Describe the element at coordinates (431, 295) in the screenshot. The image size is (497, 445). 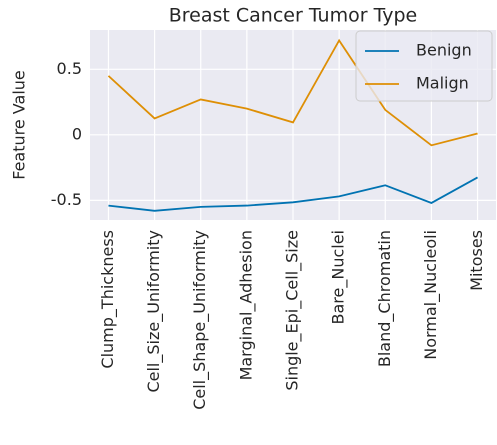
I see `x-tick-label: Normal_Nucleoli` at that location.